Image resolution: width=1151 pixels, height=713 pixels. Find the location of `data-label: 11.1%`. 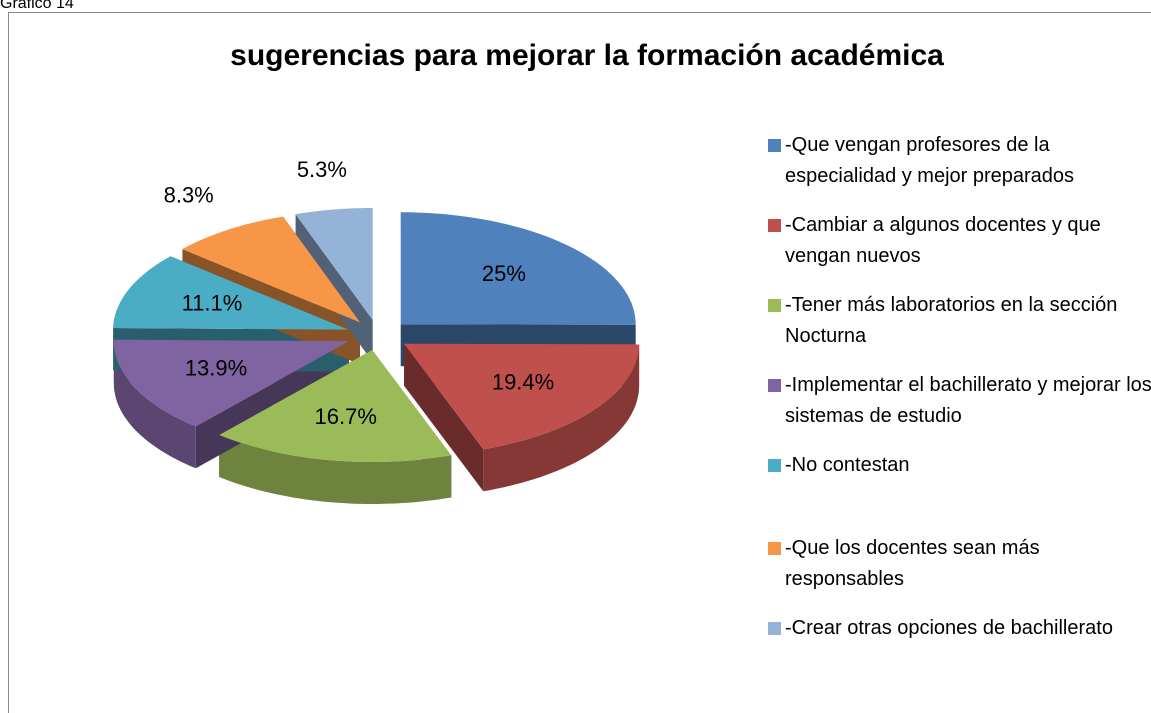

data-label: 11.1% is located at coordinates (212, 303).